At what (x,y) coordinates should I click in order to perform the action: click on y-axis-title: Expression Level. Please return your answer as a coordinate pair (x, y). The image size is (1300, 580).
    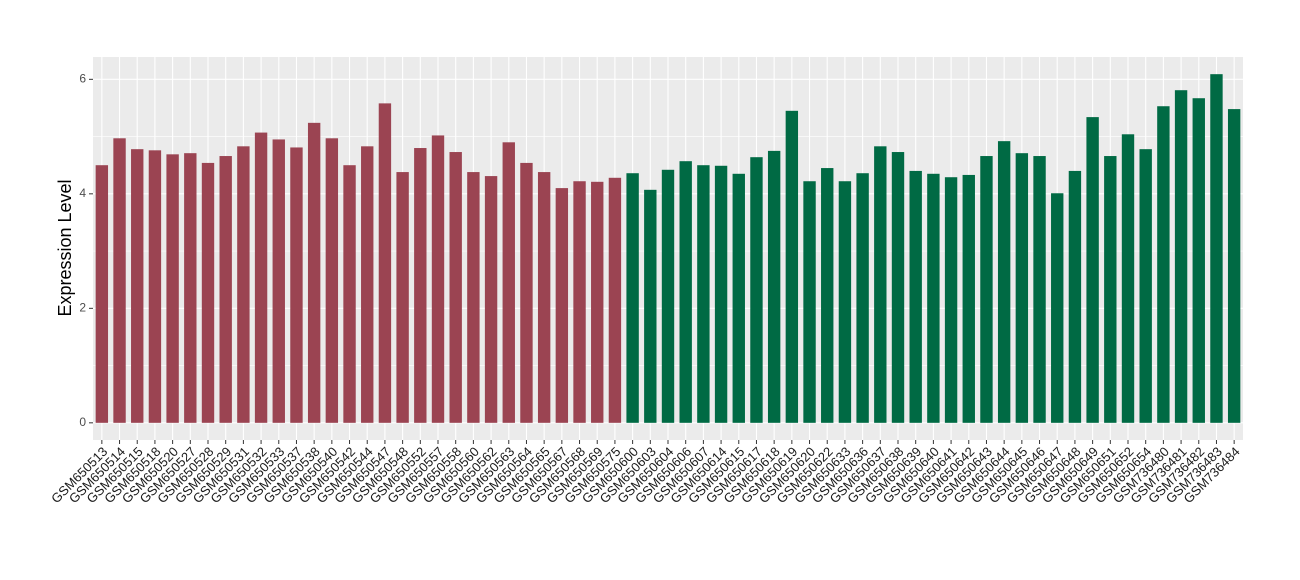
    Looking at the image, I should click on (65, 247).